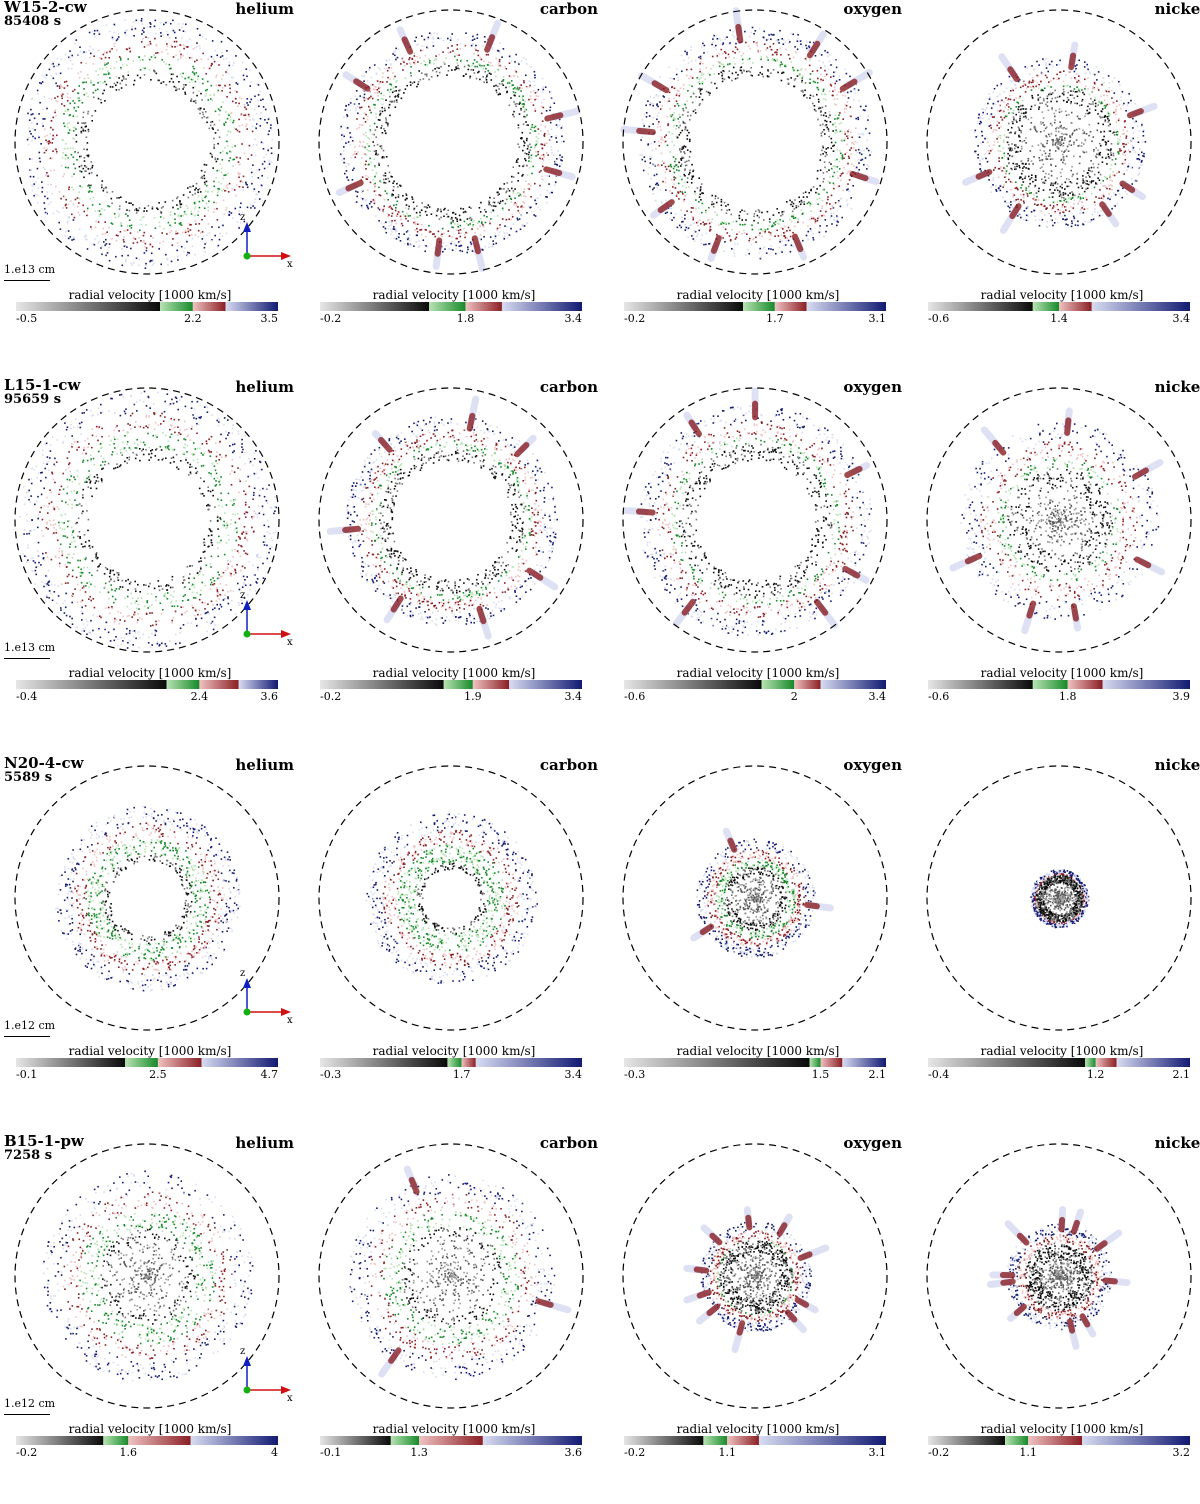 Image resolution: width=1200 pixels, height=1504 pixels. I want to click on colorbar-tick-label: 1.2, so click(1033, 679).